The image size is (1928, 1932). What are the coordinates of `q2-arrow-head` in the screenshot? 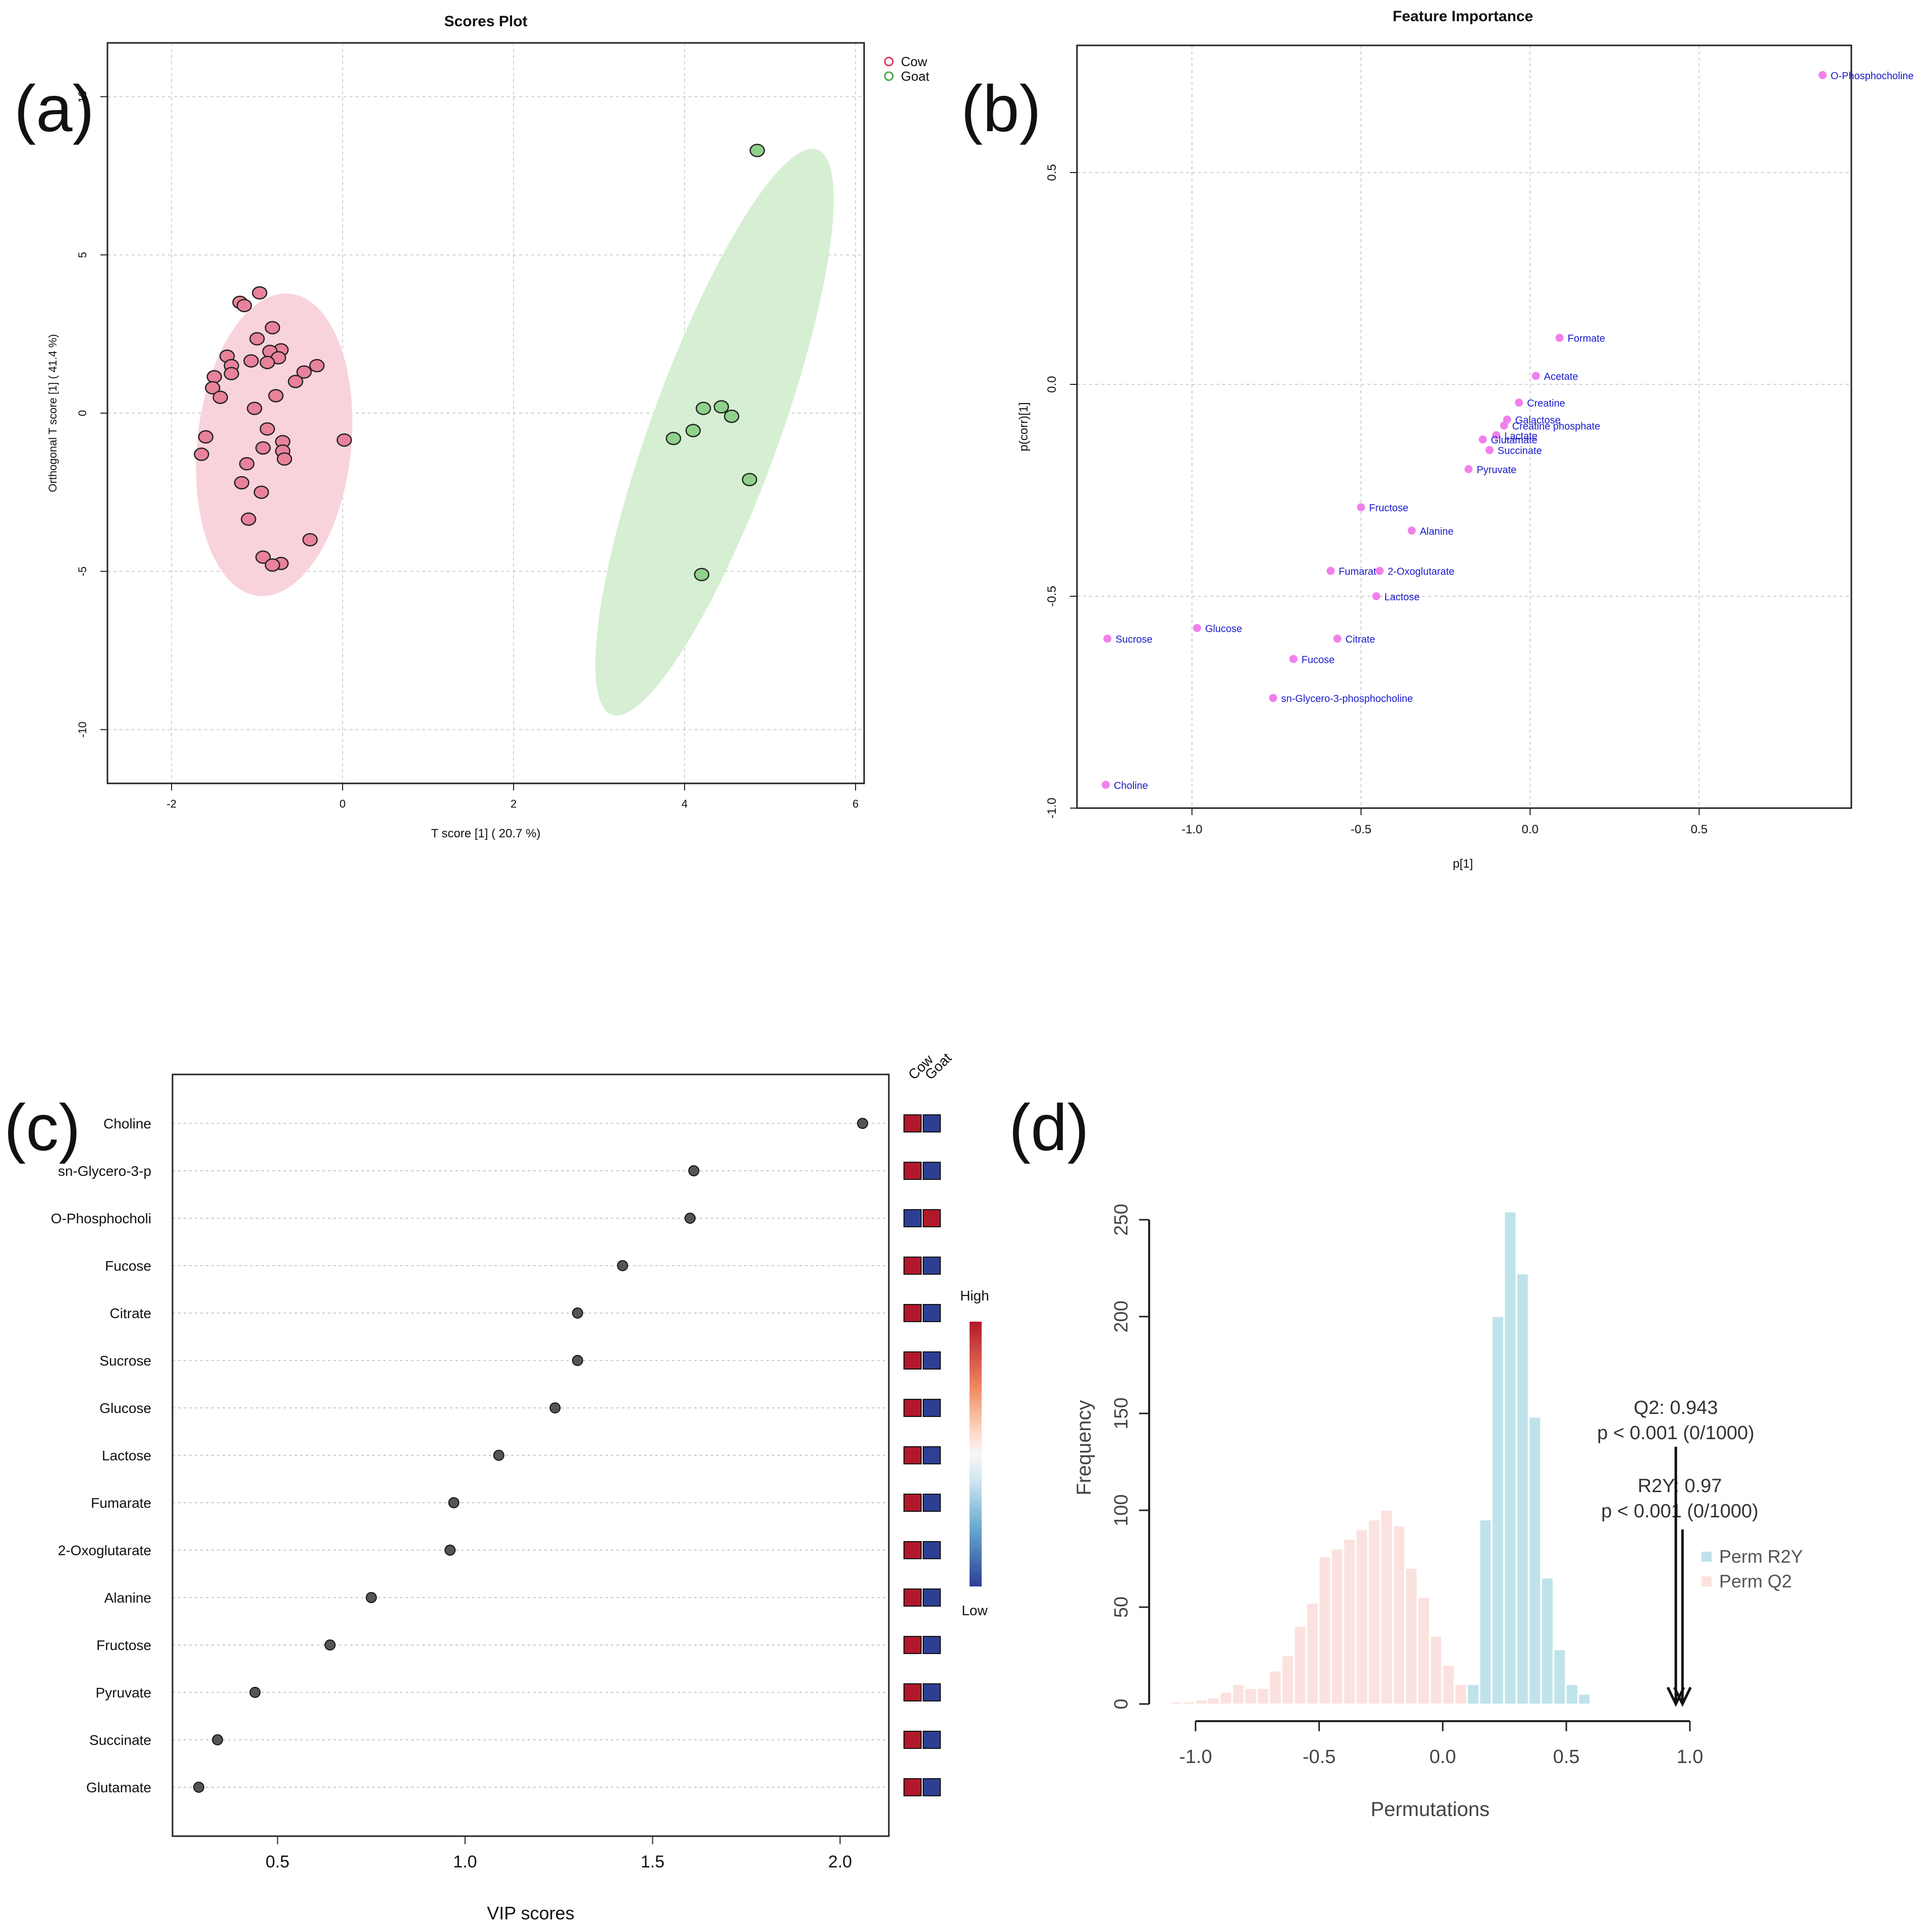 It's located at (1676, 1696).